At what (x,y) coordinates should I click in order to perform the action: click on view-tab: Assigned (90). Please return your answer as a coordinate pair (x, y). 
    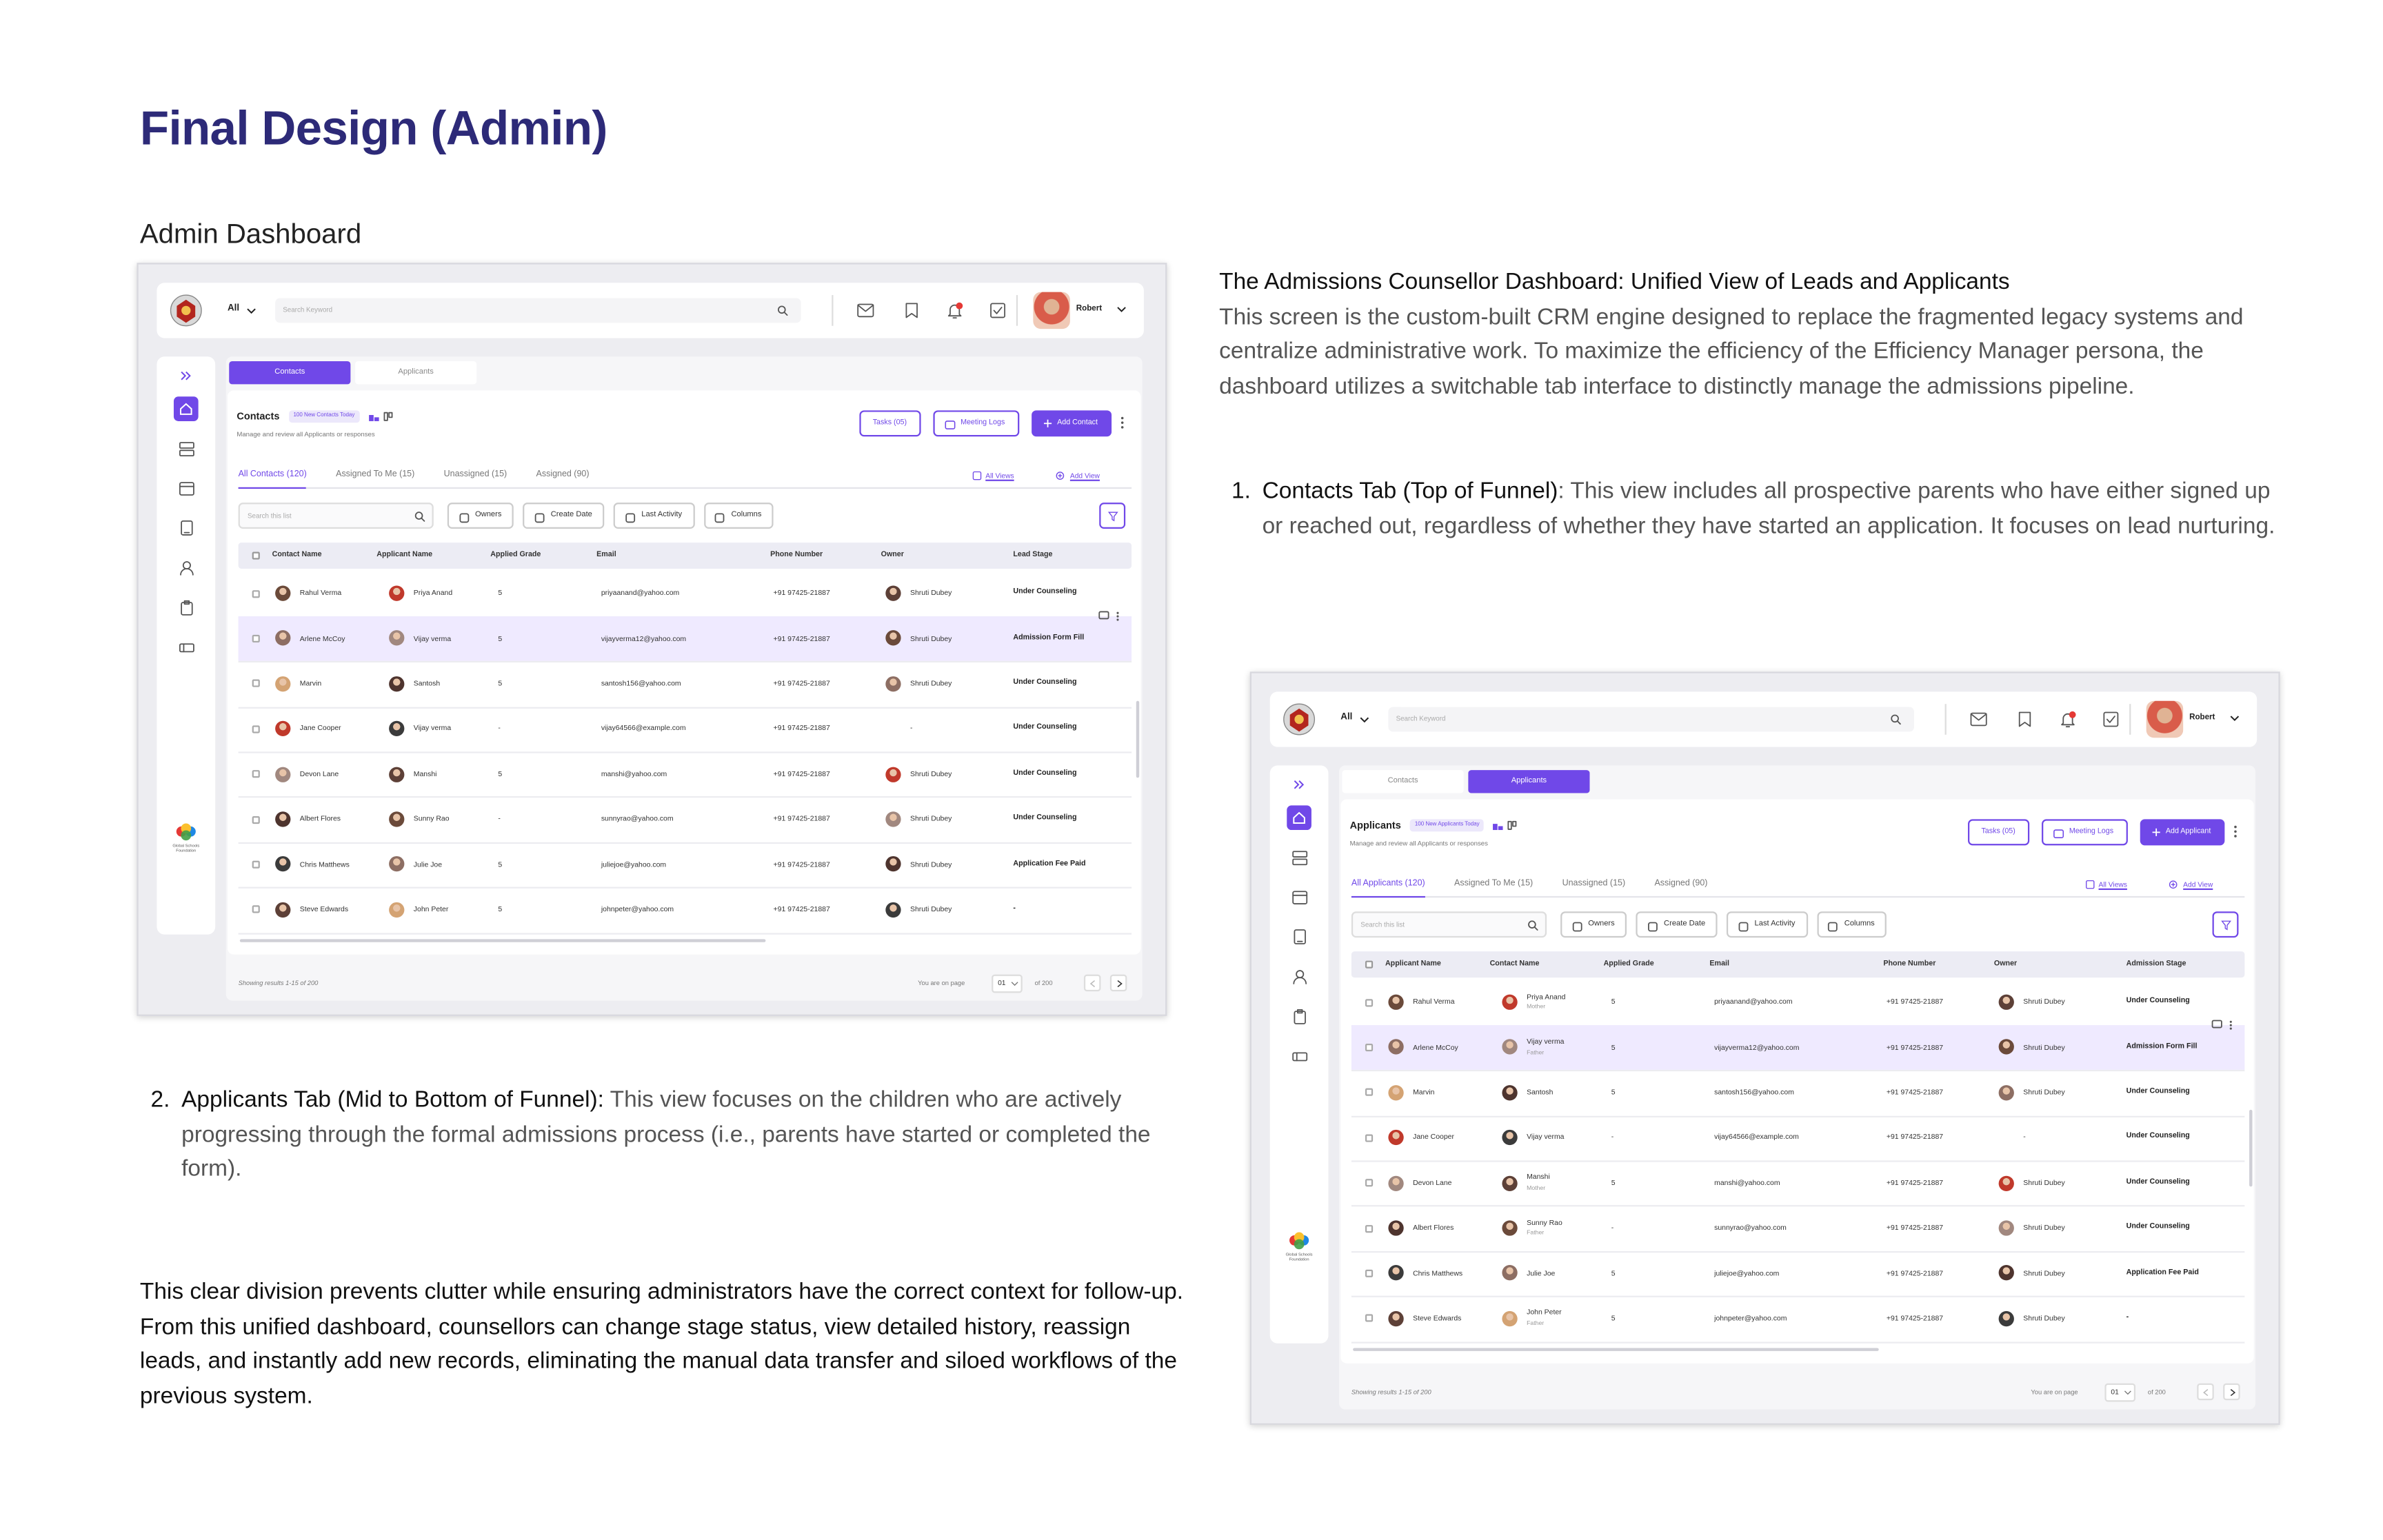
    Looking at the image, I should click on (1681, 884).